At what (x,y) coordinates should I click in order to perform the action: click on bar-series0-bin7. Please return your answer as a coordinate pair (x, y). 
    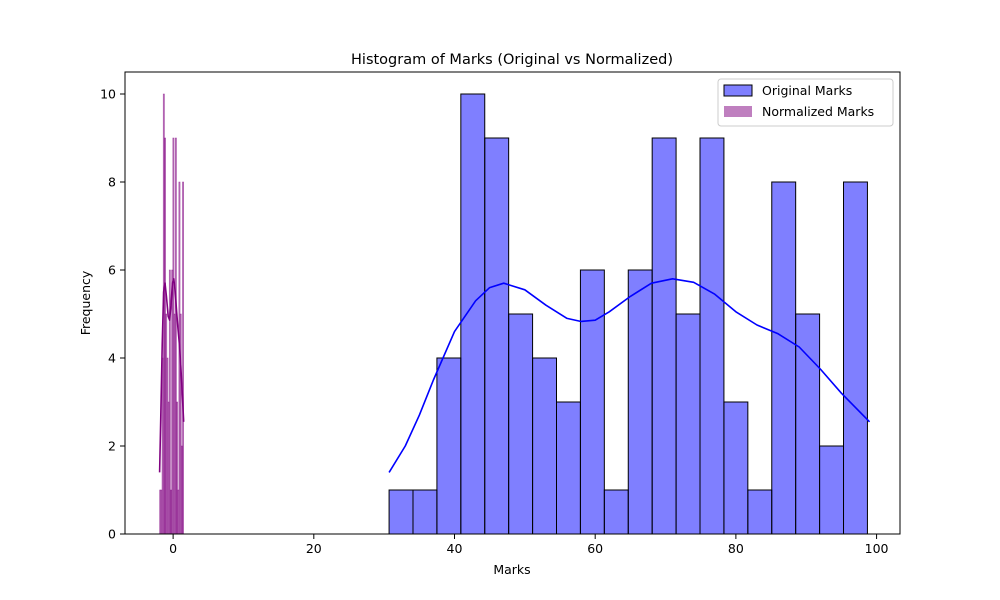
    Looking at the image, I should click on (568, 468).